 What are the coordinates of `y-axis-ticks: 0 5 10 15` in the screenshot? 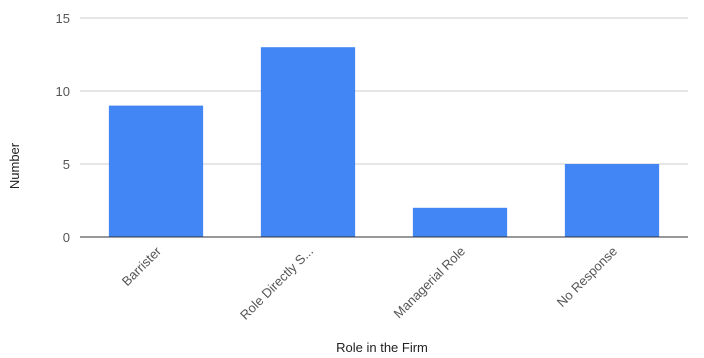 It's located at (63, 128).